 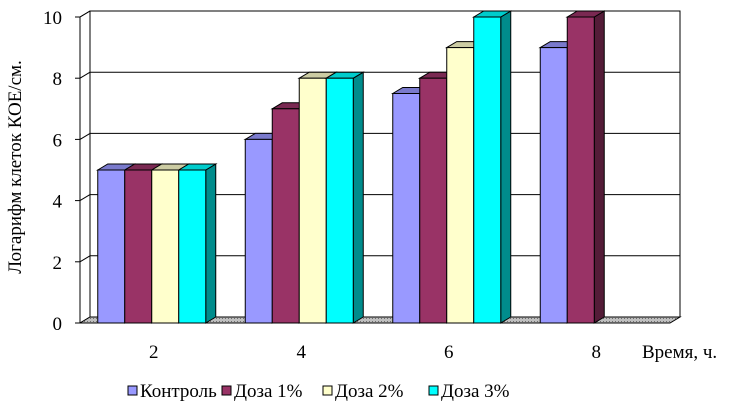 I want to click on y-tick-label: 0, so click(x=58, y=324).